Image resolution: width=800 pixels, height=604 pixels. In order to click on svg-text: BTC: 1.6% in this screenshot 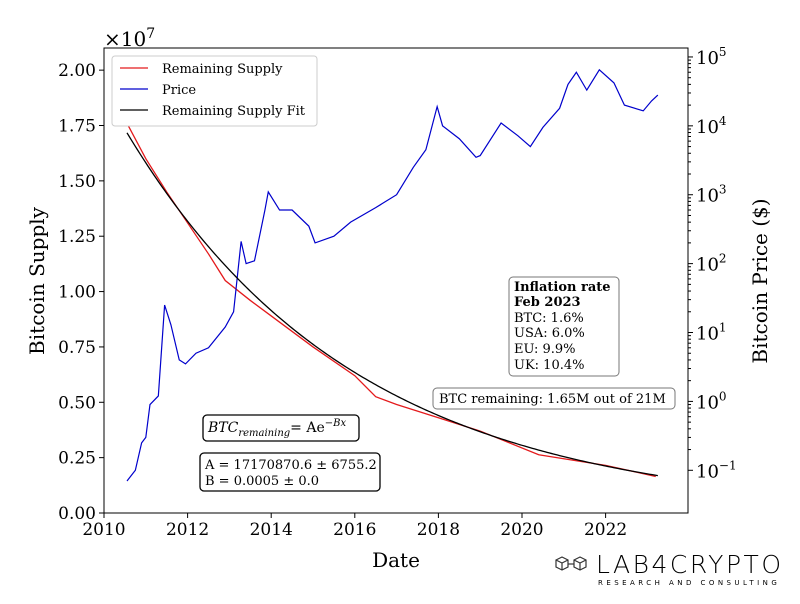, I will do `click(549, 318)`.